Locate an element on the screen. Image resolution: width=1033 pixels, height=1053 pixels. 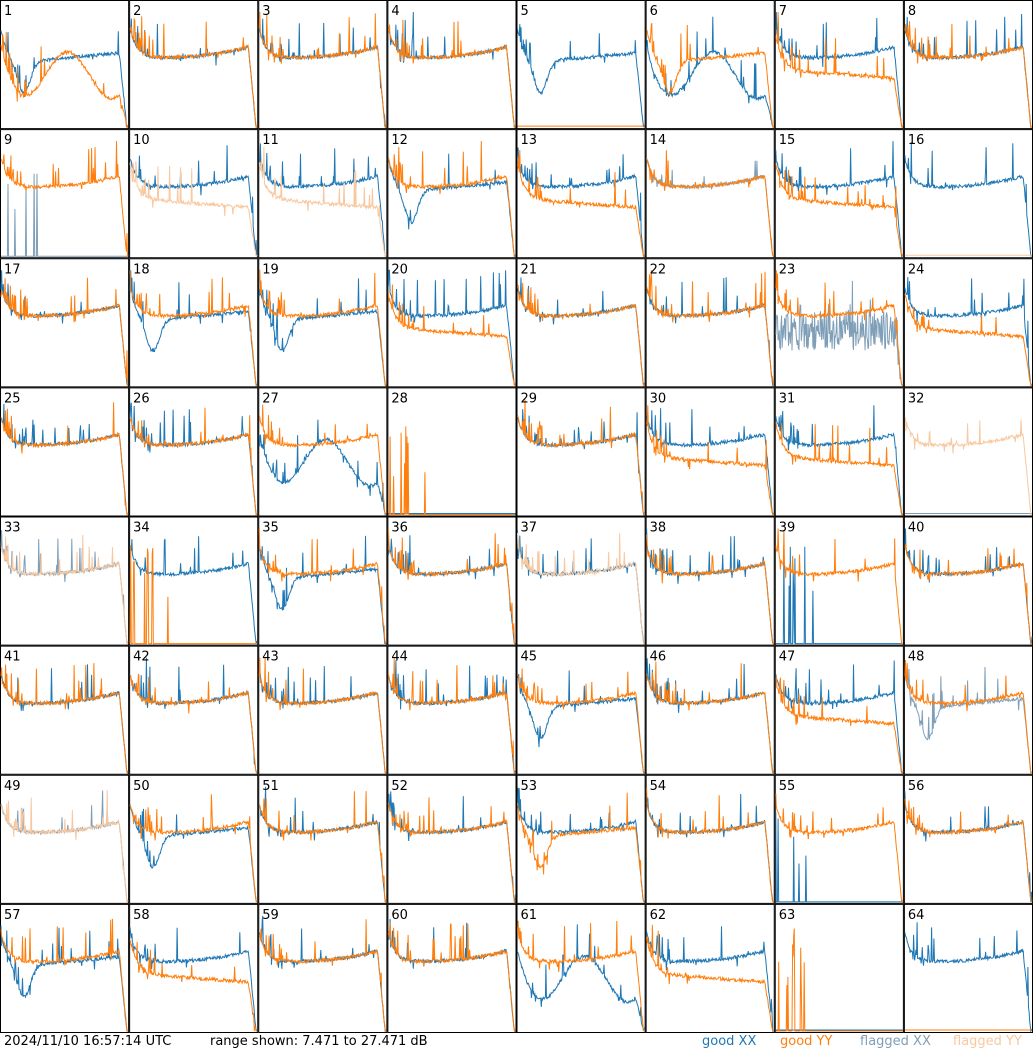
panel-59: 59 is located at coordinates (323, 968).